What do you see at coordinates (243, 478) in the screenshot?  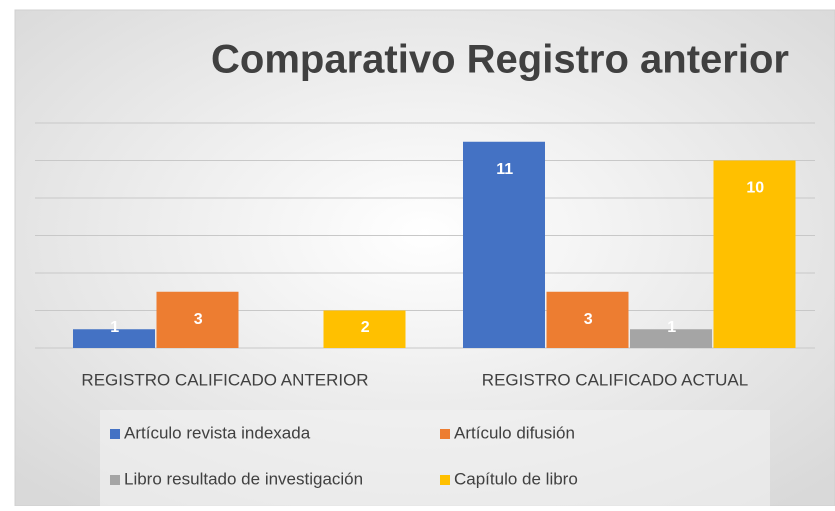 I see `legend-label: Libro resultado de investigación` at bounding box center [243, 478].